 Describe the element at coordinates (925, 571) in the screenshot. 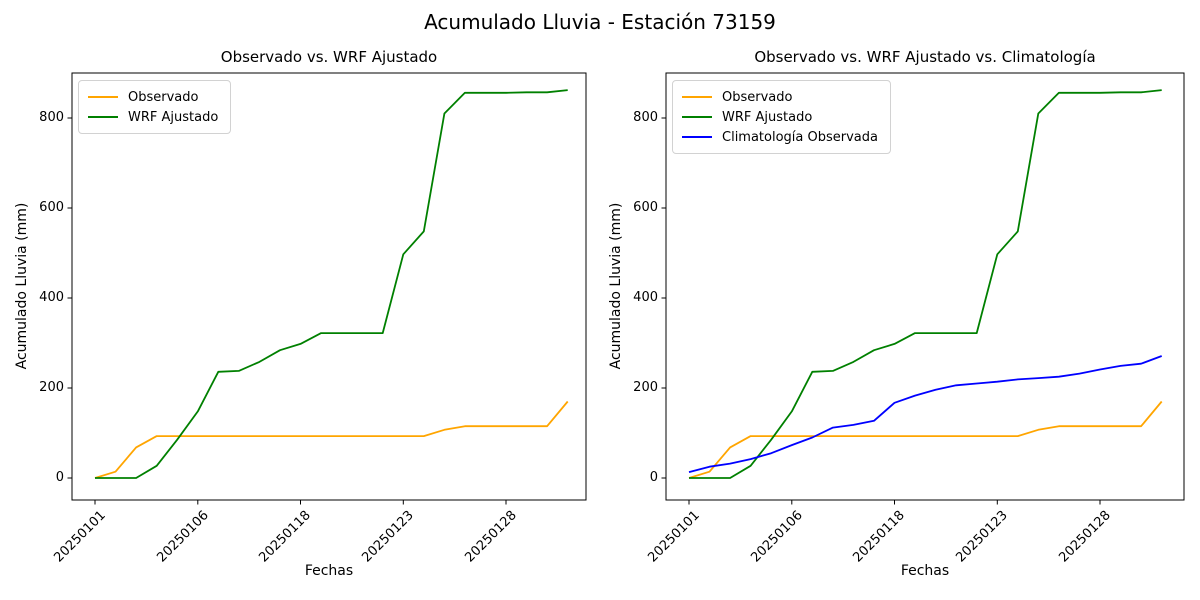

I see `right-chart-xlabel: Fechas` at that location.